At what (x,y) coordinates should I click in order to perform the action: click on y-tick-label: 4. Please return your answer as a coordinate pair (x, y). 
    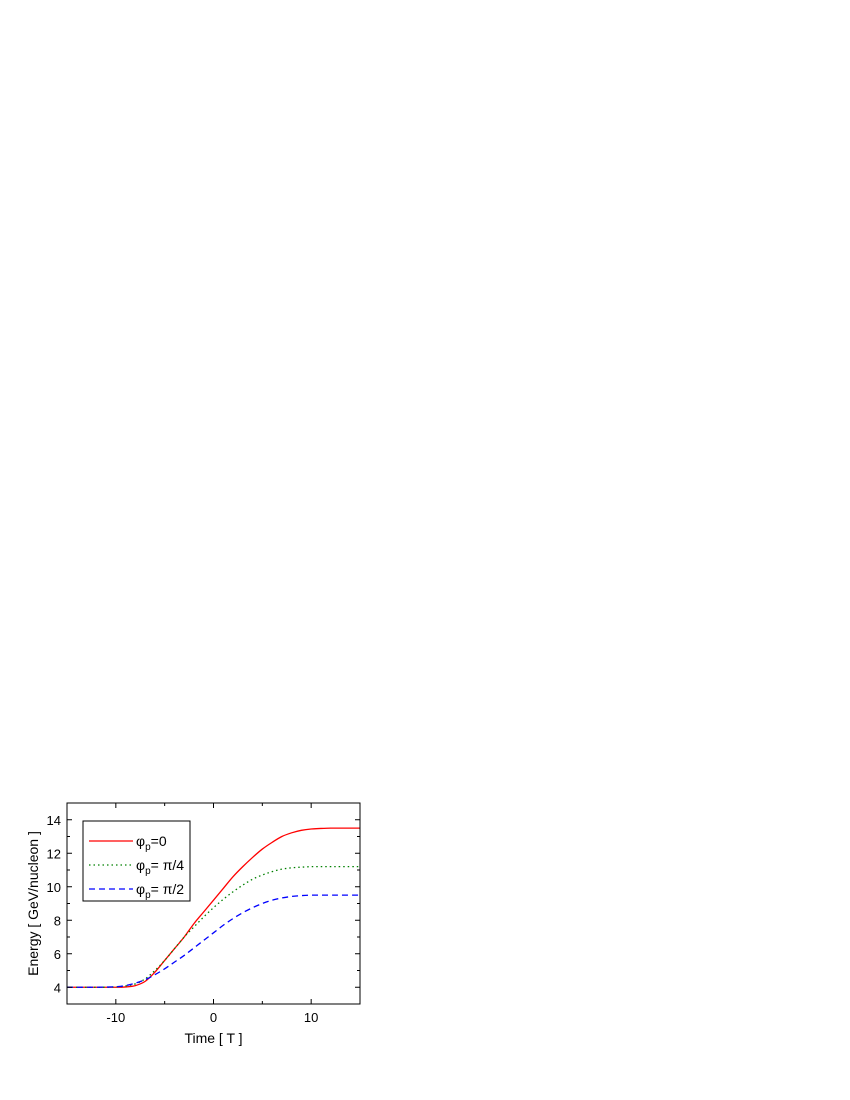
    Looking at the image, I should click on (57, 987).